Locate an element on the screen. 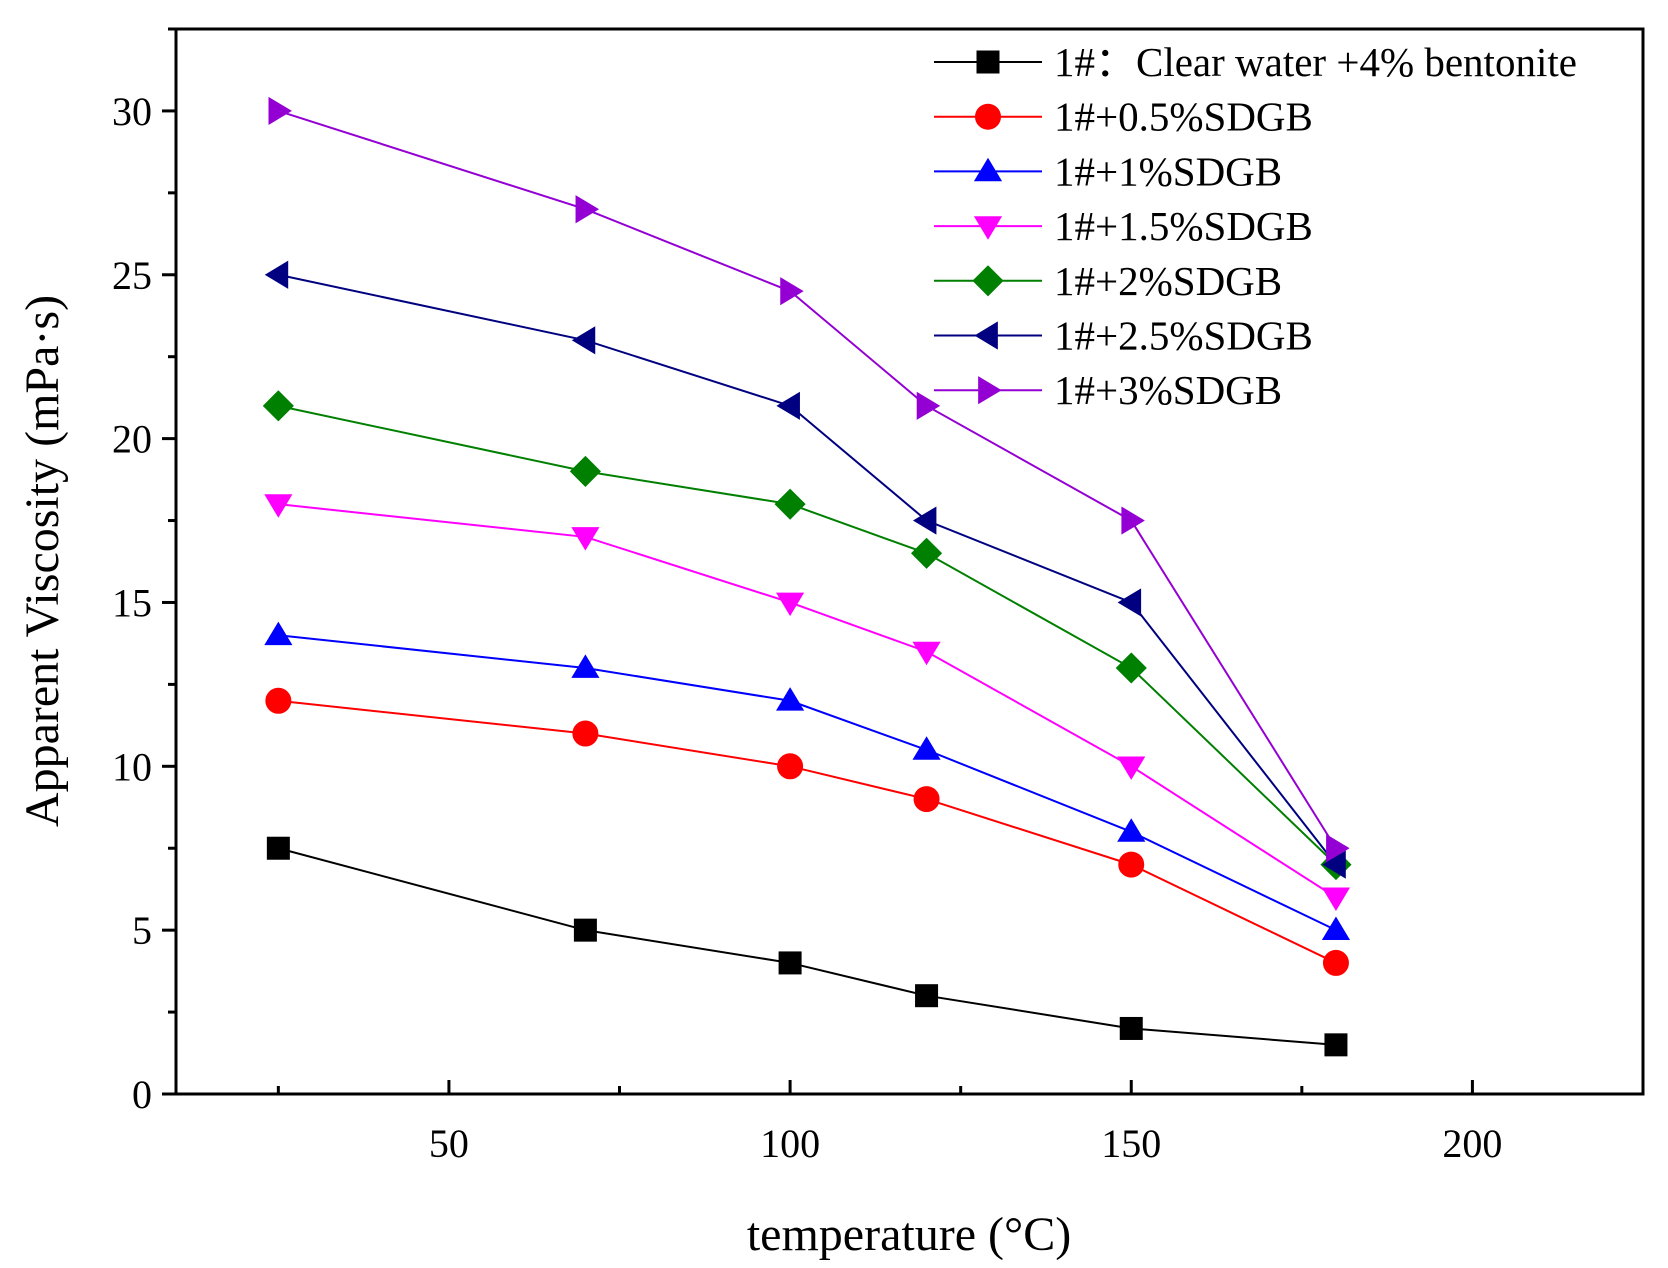 This screenshot has width=1668, height=1268. y-tick-label: 25 is located at coordinates (132, 275).